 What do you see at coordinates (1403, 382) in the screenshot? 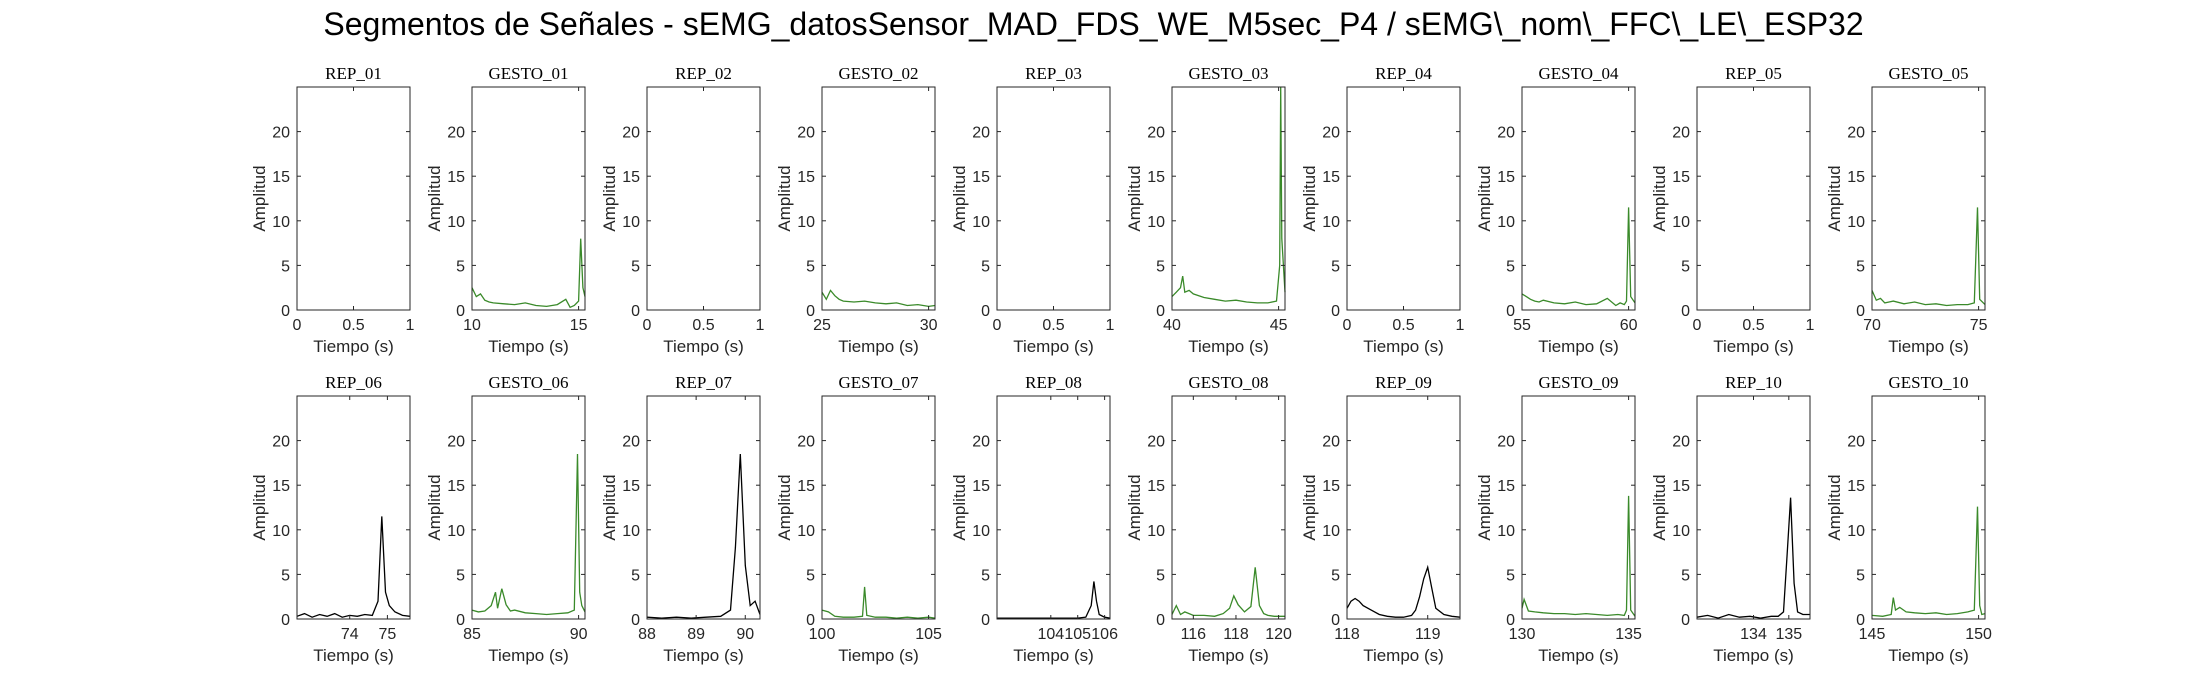
I see `rep-09-title: REP_09` at bounding box center [1403, 382].